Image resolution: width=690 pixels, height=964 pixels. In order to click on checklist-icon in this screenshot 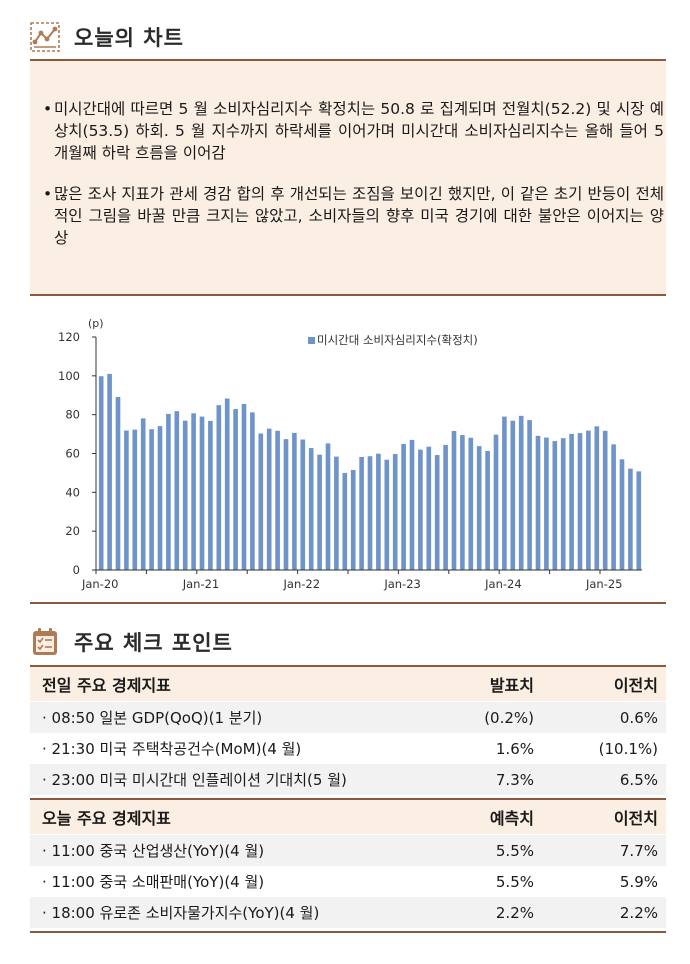, I will do `click(45, 642)`.